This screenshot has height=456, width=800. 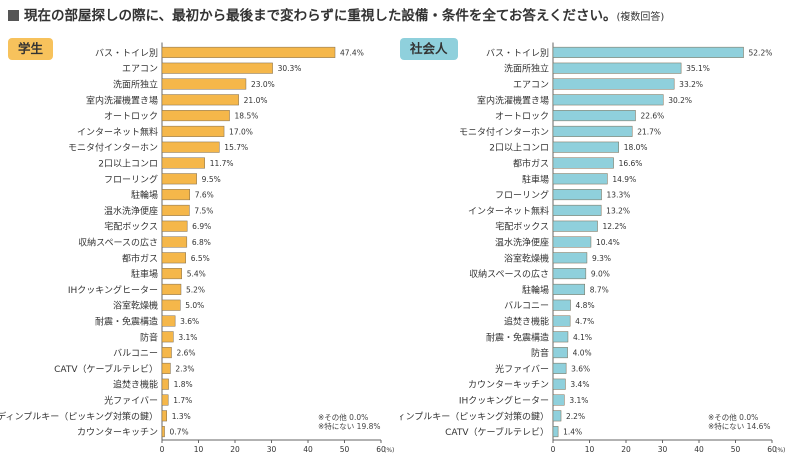 What do you see at coordinates (181, 416) in the screenshot?
I see `value-label: 1.3%` at bounding box center [181, 416].